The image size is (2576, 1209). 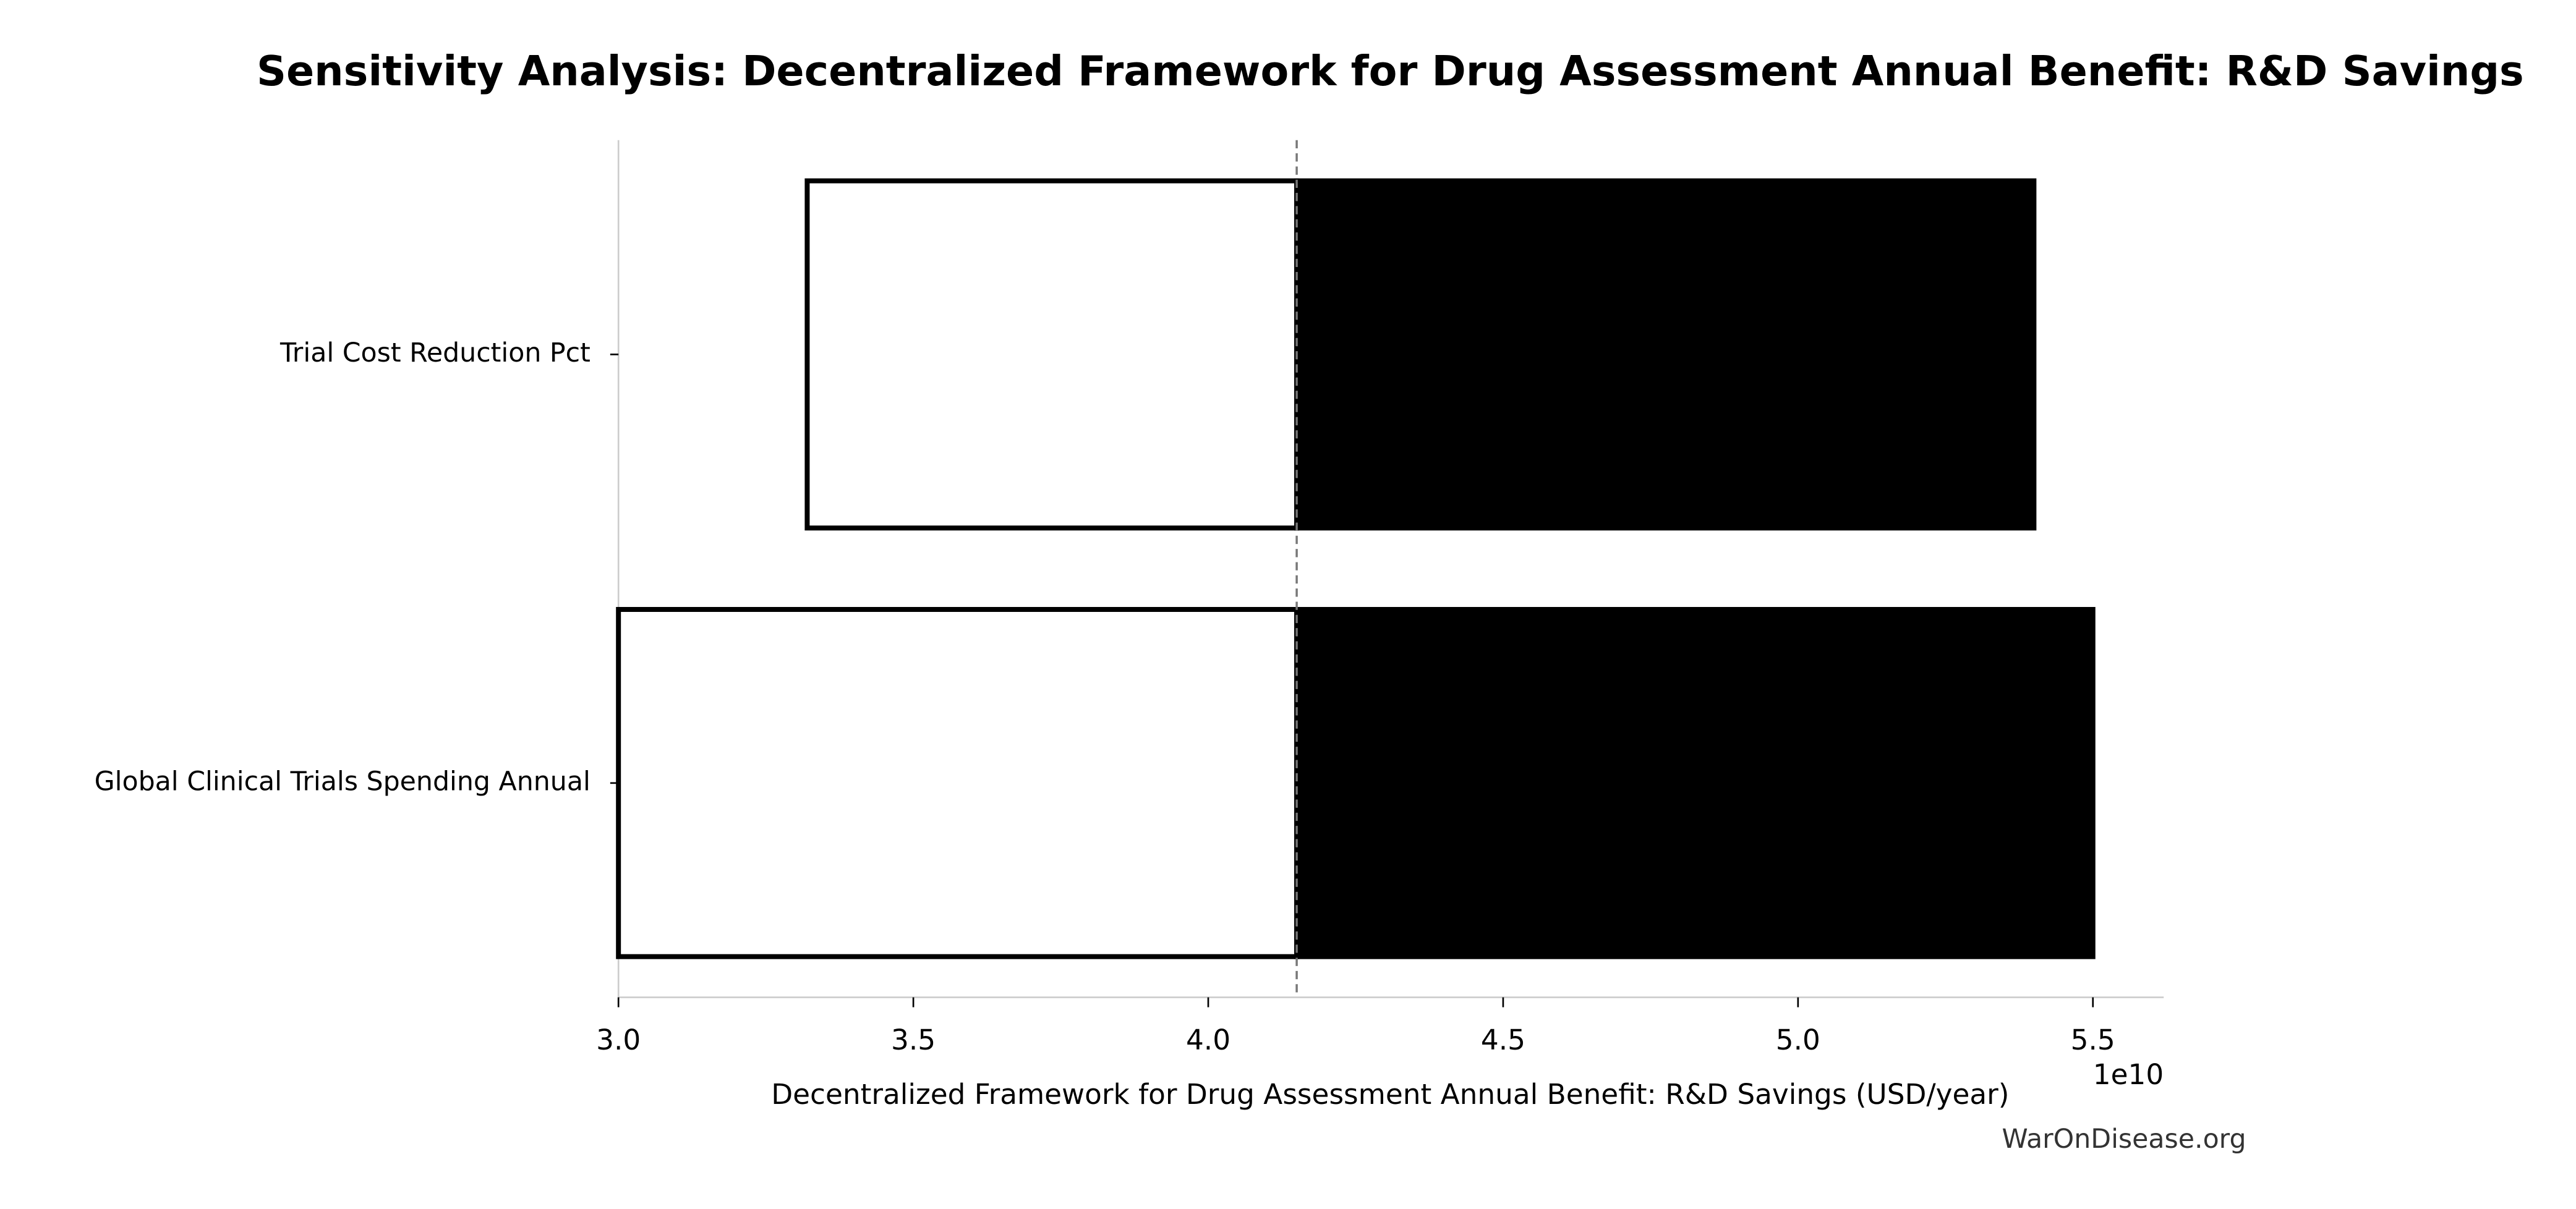 What do you see at coordinates (618, 1040) in the screenshot?
I see `x-tick-label: 3.0` at bounding box center [618, 1040].